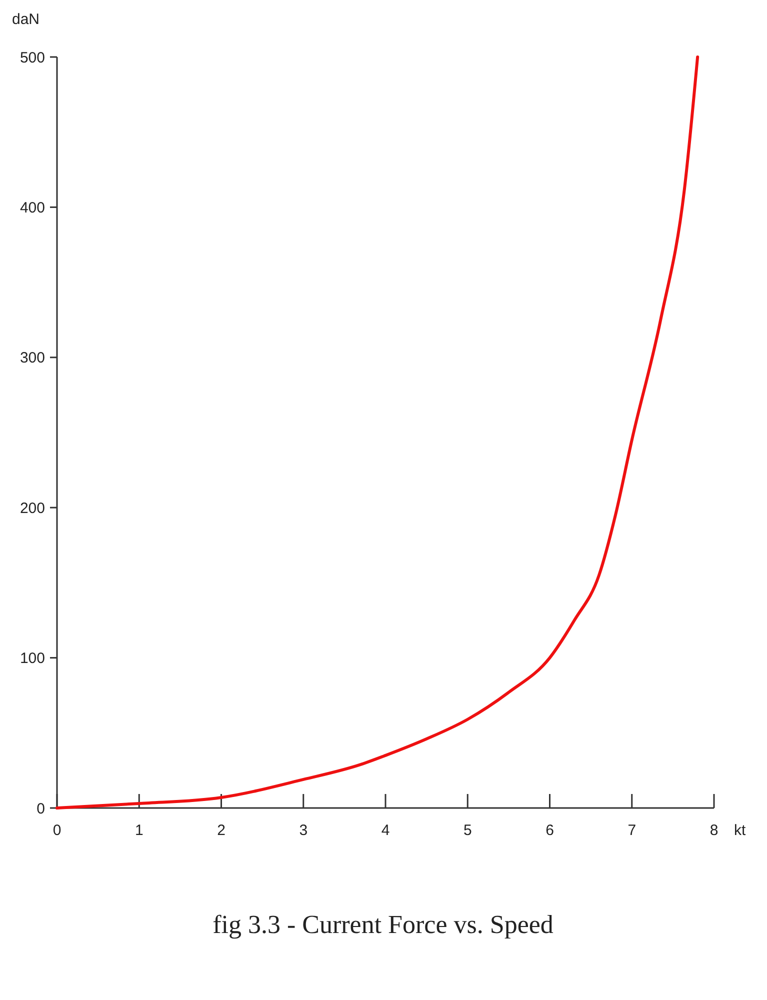  Describe the element at coordinates (32, 508) in the screenshot. I see `y-tick-label: 200` at that location.